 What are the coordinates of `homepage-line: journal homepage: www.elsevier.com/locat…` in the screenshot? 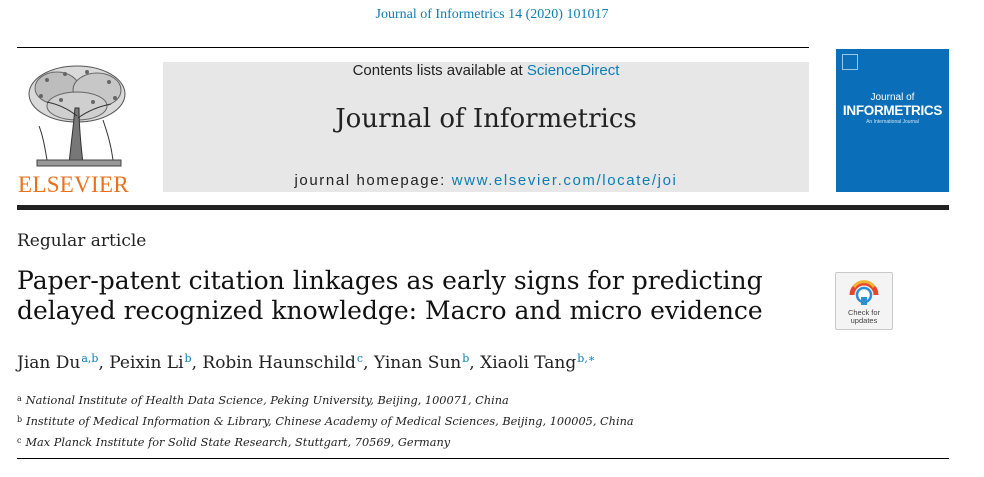 It's located at (486, 180).